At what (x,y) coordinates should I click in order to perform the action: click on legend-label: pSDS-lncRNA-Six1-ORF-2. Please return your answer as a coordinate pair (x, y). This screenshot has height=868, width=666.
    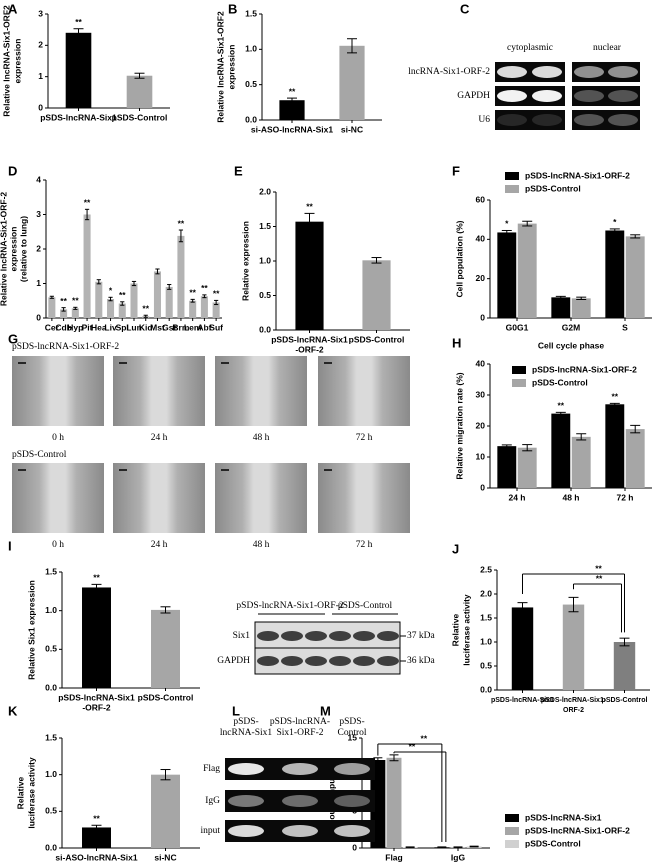
    Looking at the image, I should click on (584, 369).